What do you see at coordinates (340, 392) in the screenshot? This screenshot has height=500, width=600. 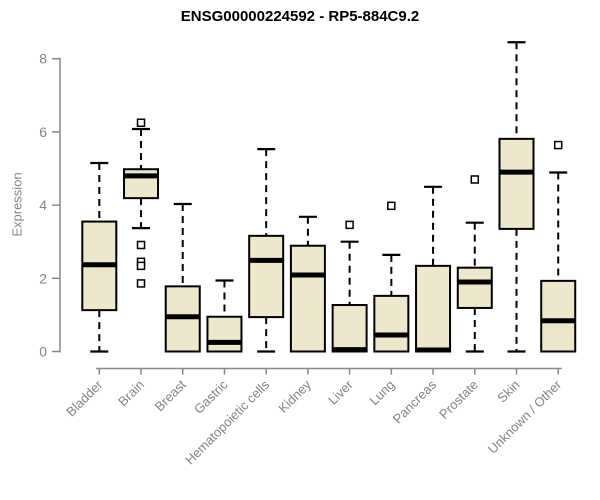 I see `x-tick-label: Liver` at bounding box center [340, 392].